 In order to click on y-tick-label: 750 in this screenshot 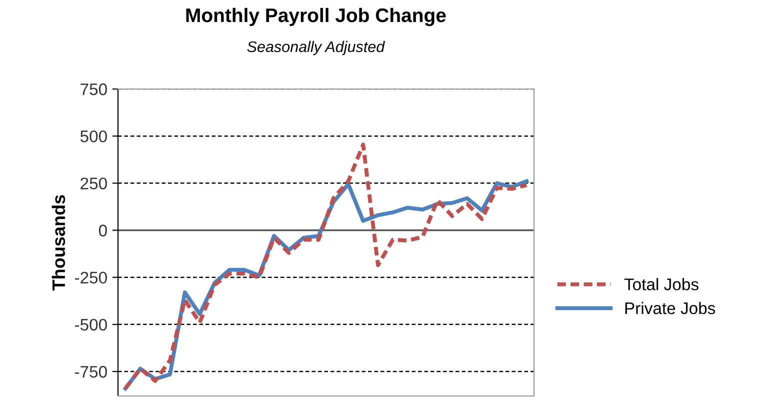, I will do `click(93, 89)`.